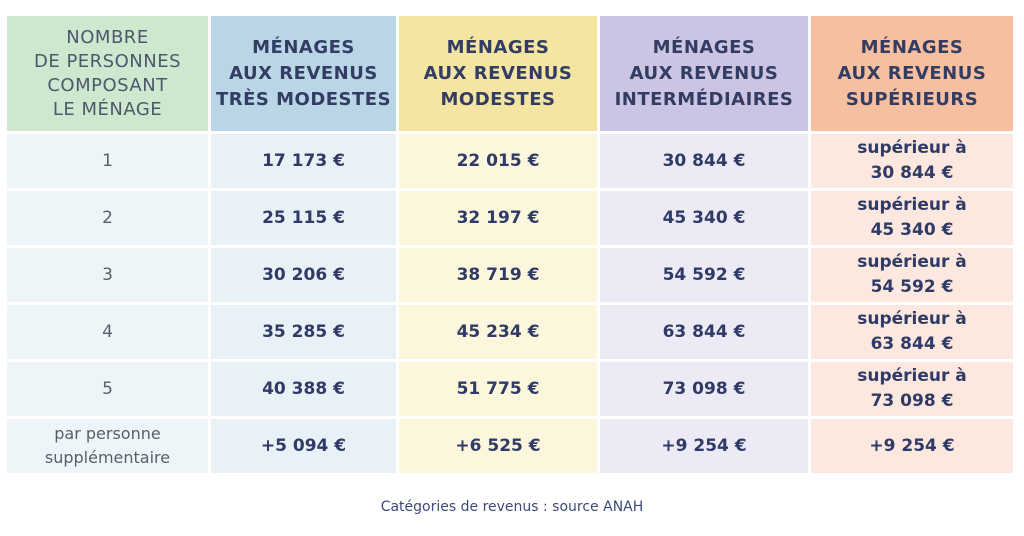 The height and width of the screenshot is (536, 1024). Describe the element at coordinates (303, 218) in the screenshot. I see `cell-tres-modestes: 25 115 €` at that location.